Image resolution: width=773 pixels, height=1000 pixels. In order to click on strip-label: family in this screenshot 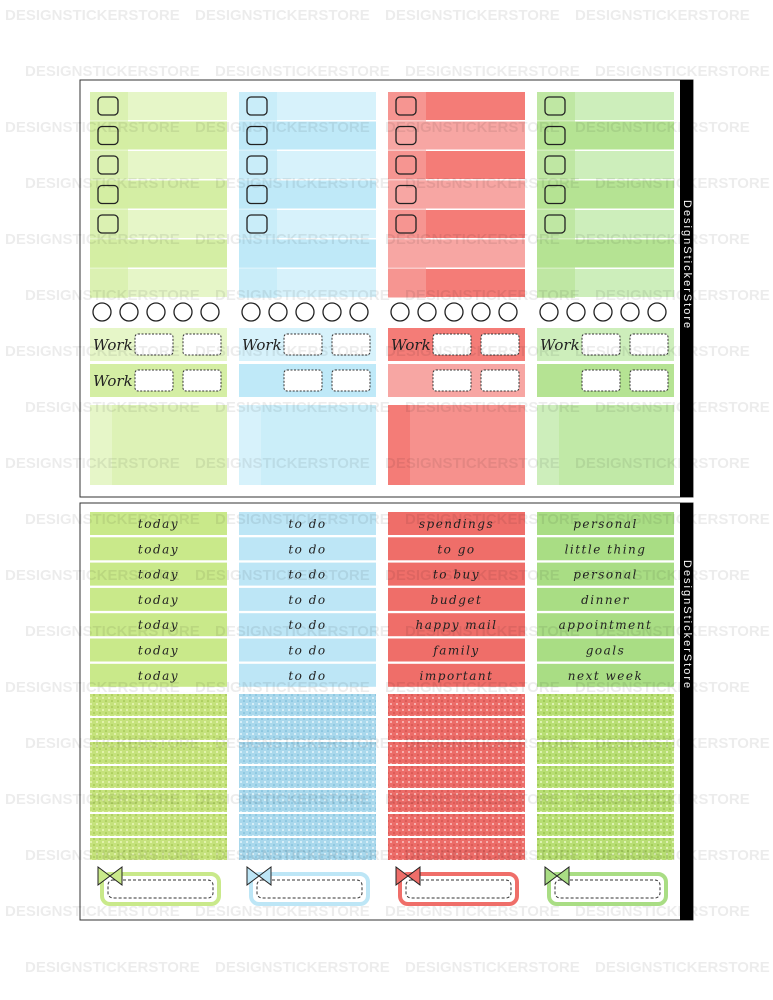, I will do `click(455, 651)`.